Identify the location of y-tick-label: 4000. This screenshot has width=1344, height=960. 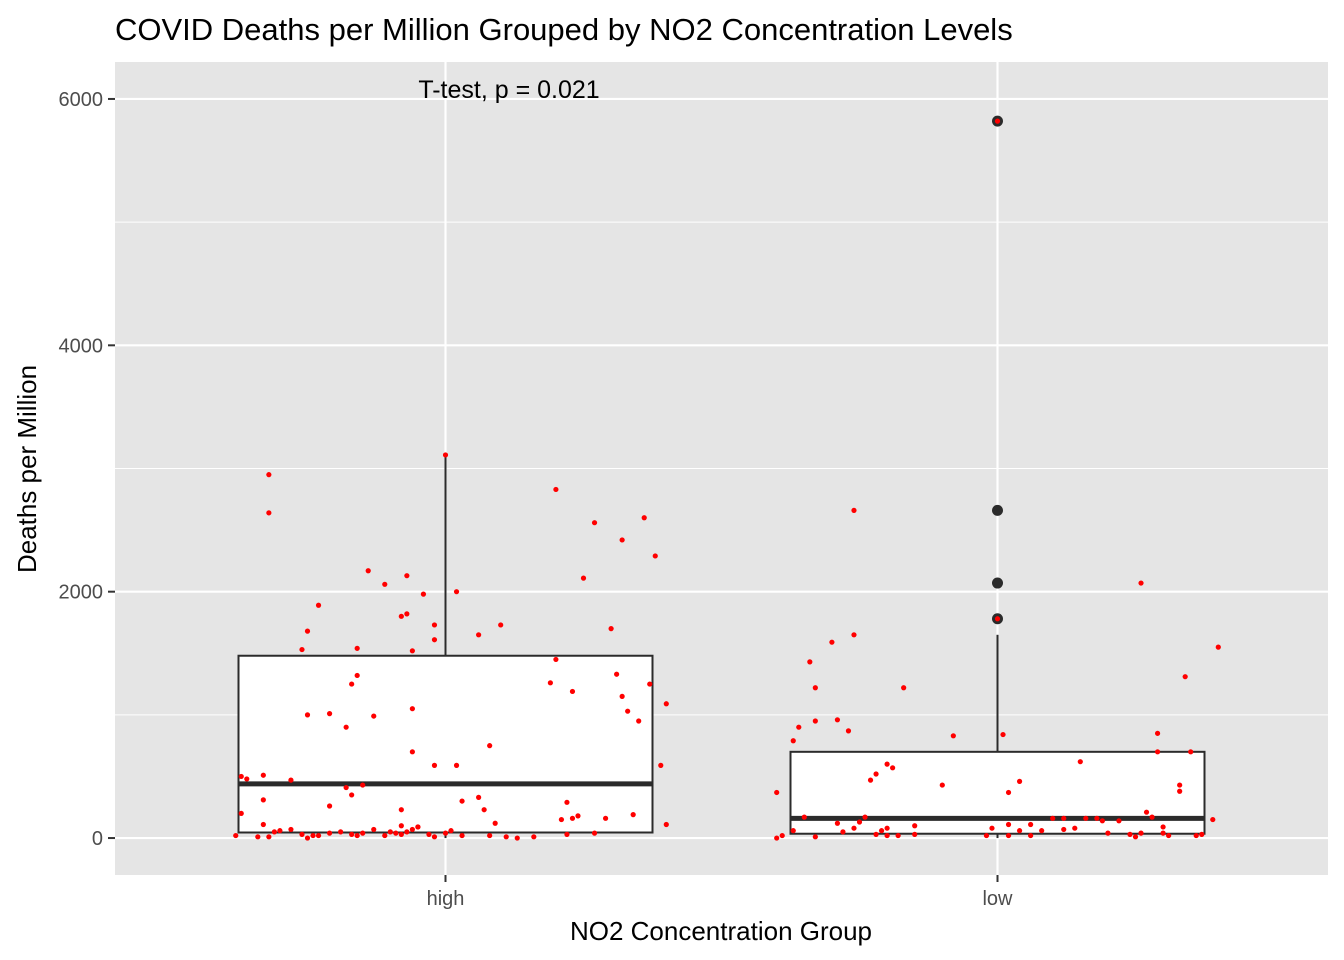
(81, 346).